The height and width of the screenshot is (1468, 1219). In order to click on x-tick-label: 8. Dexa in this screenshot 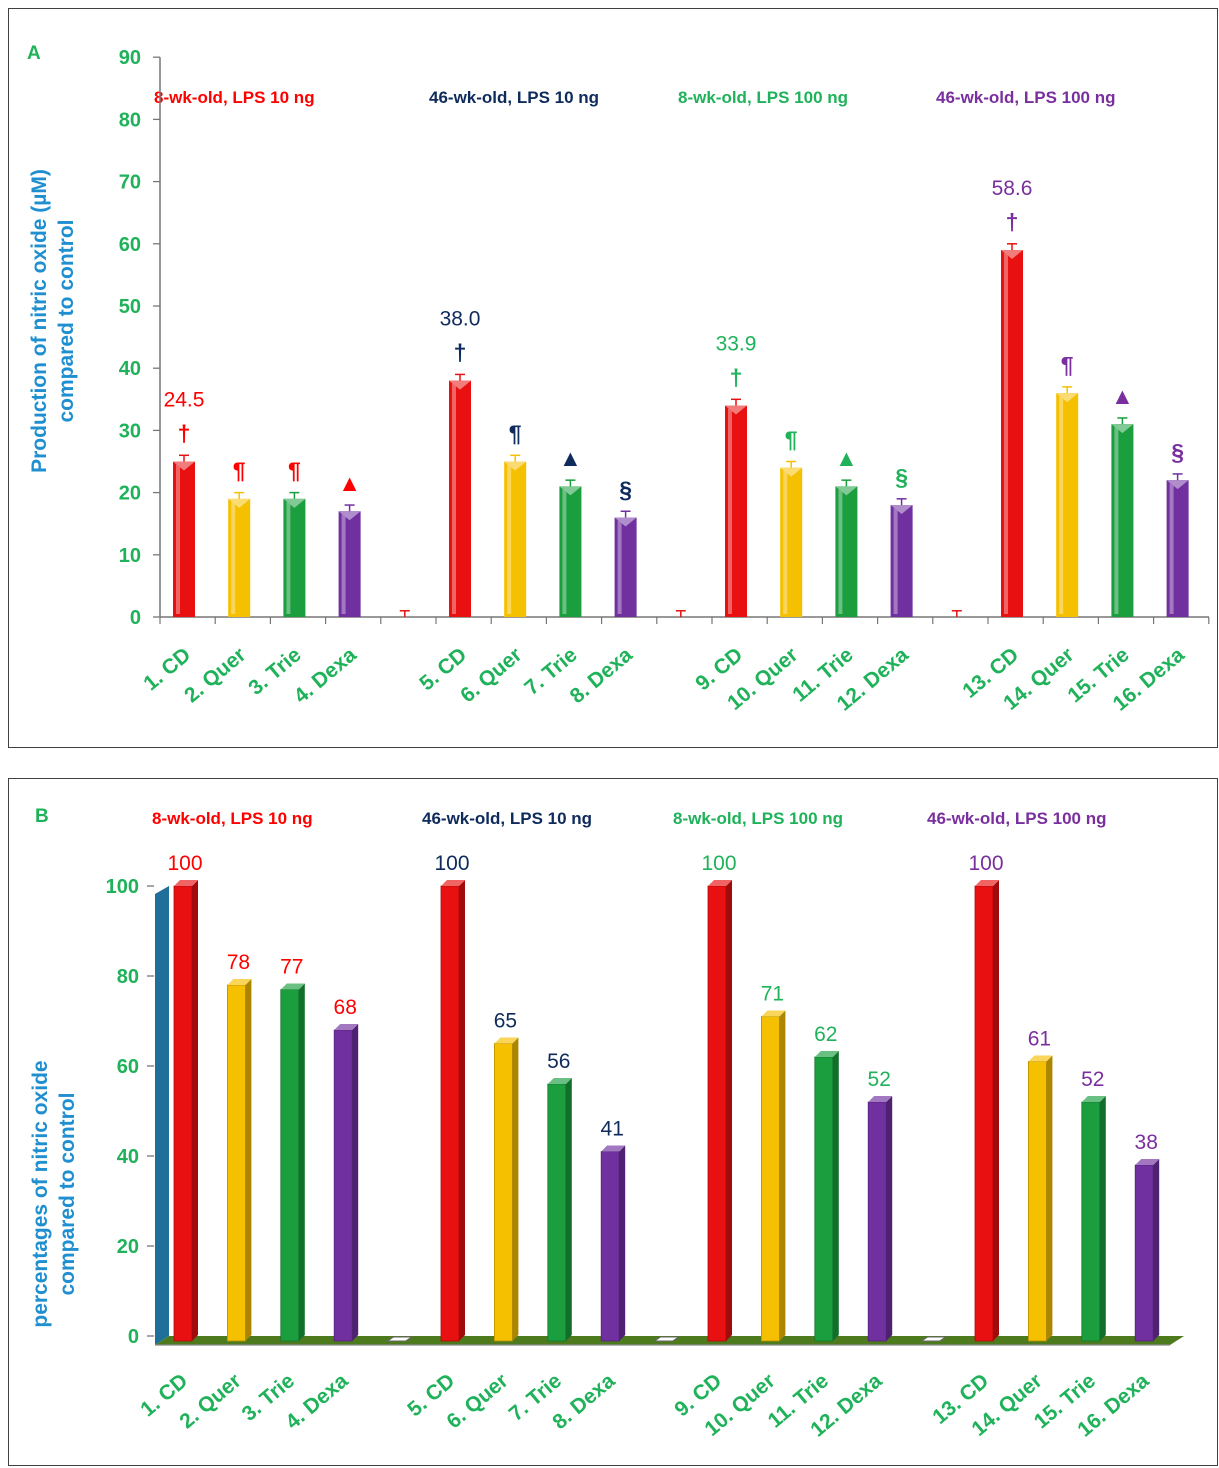, I will do `click(601, 675)`.